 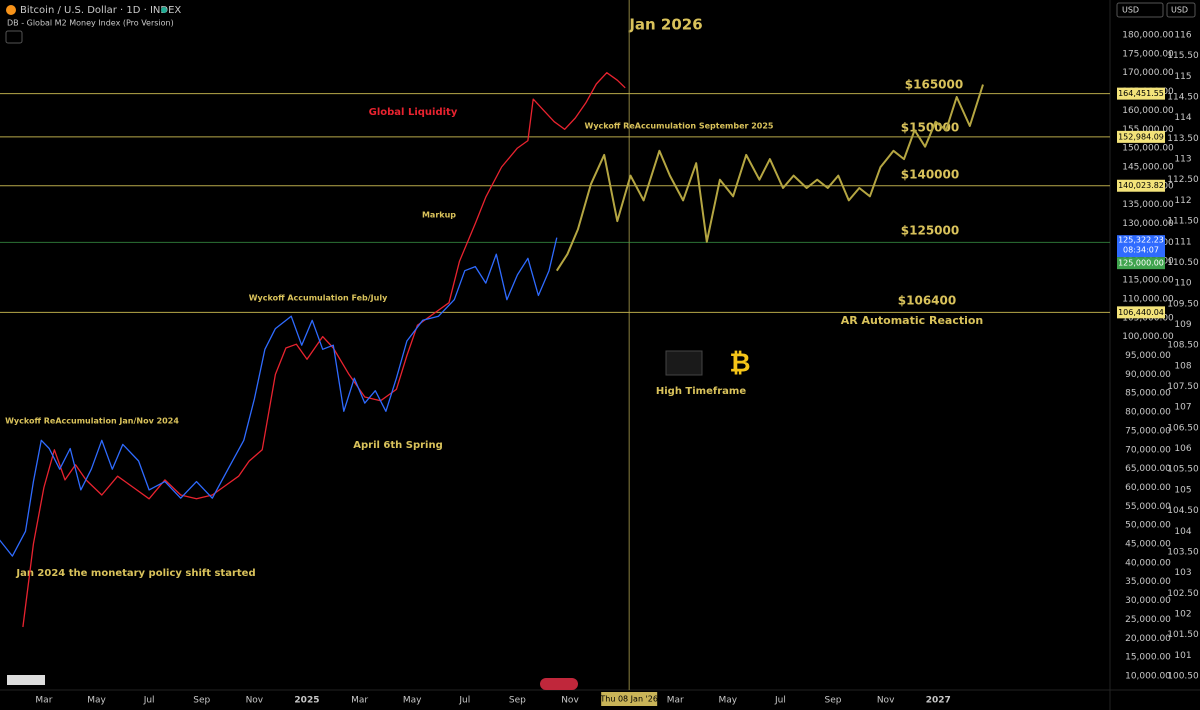 I want to click on level-label: 106,440.04, so click(x=1141, y=312).